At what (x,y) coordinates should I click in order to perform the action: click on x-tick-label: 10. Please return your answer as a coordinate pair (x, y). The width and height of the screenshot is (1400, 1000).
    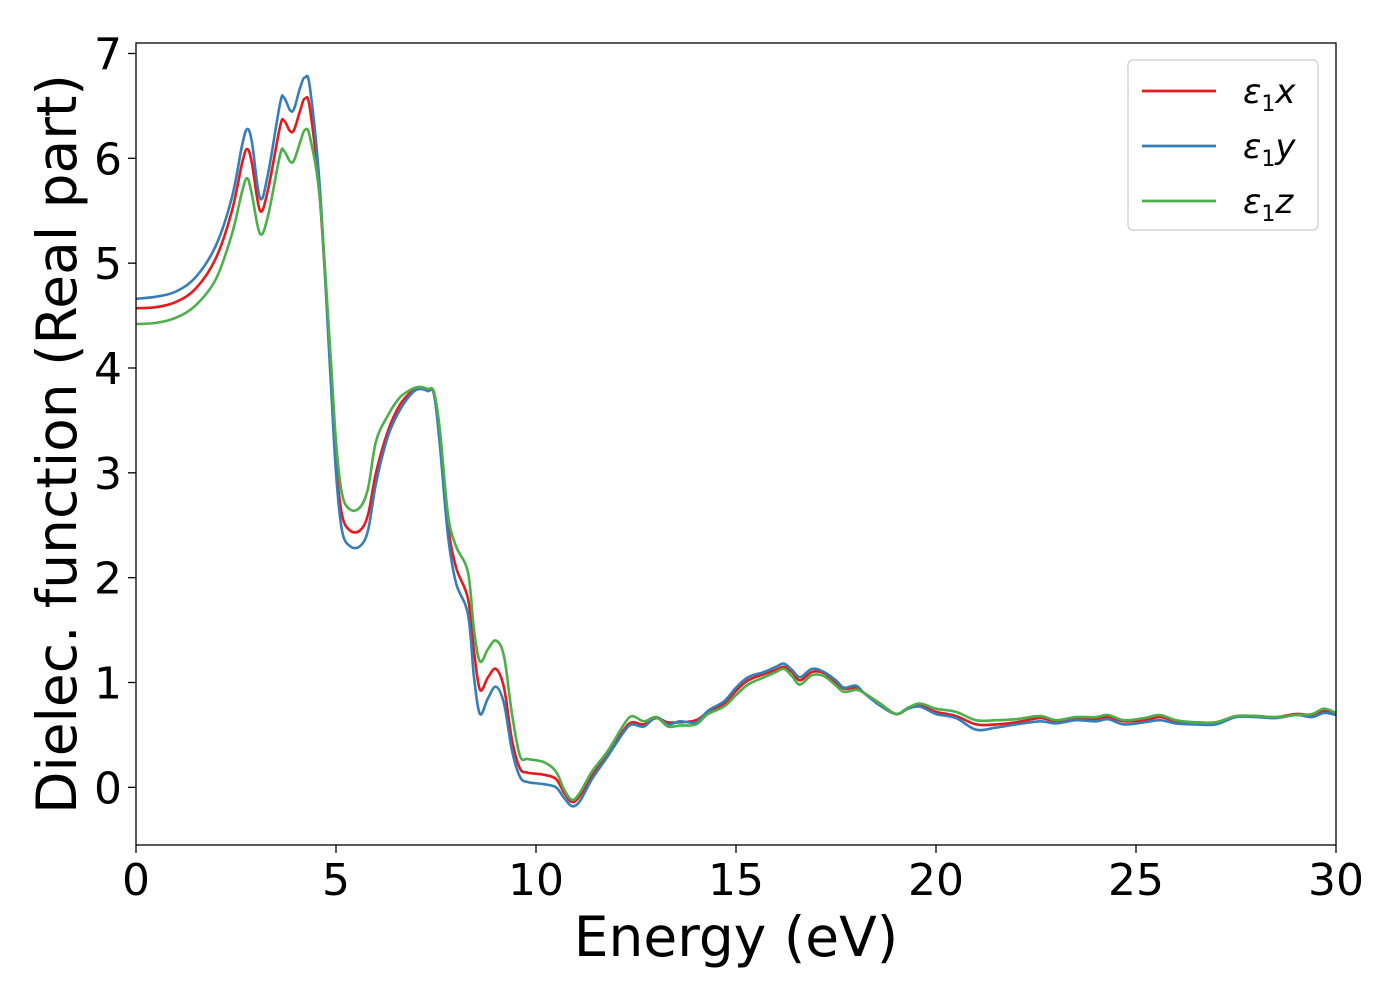
    Looking at the image, I should click on (536, 880).